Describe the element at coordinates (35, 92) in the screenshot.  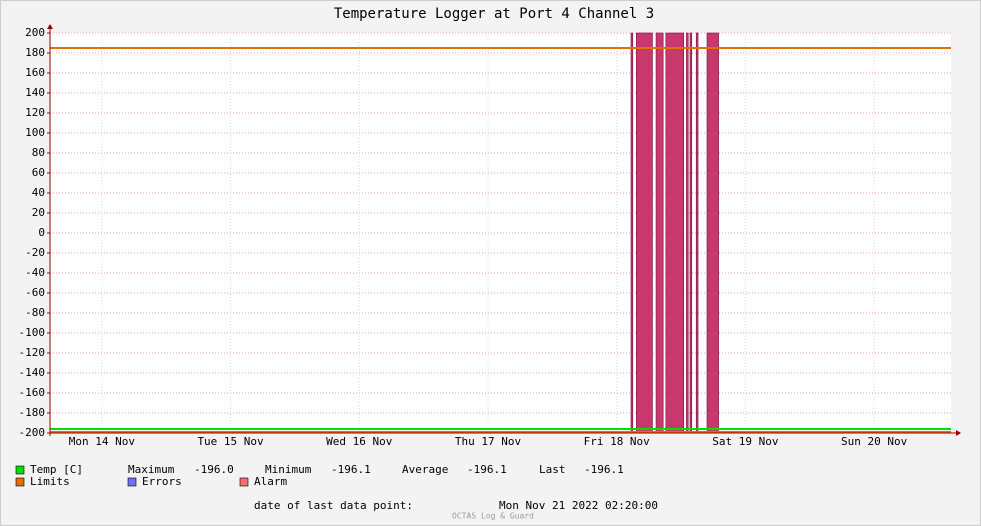
I see `y-tick-label: 140` at that location.